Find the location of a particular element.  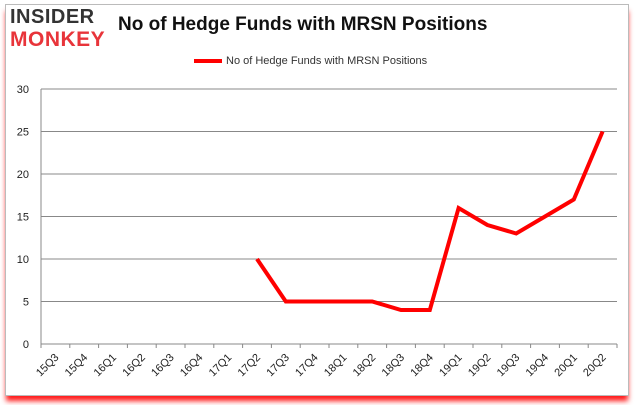

x-tick-label: 18Q4 is located at coordinates (422, 366).